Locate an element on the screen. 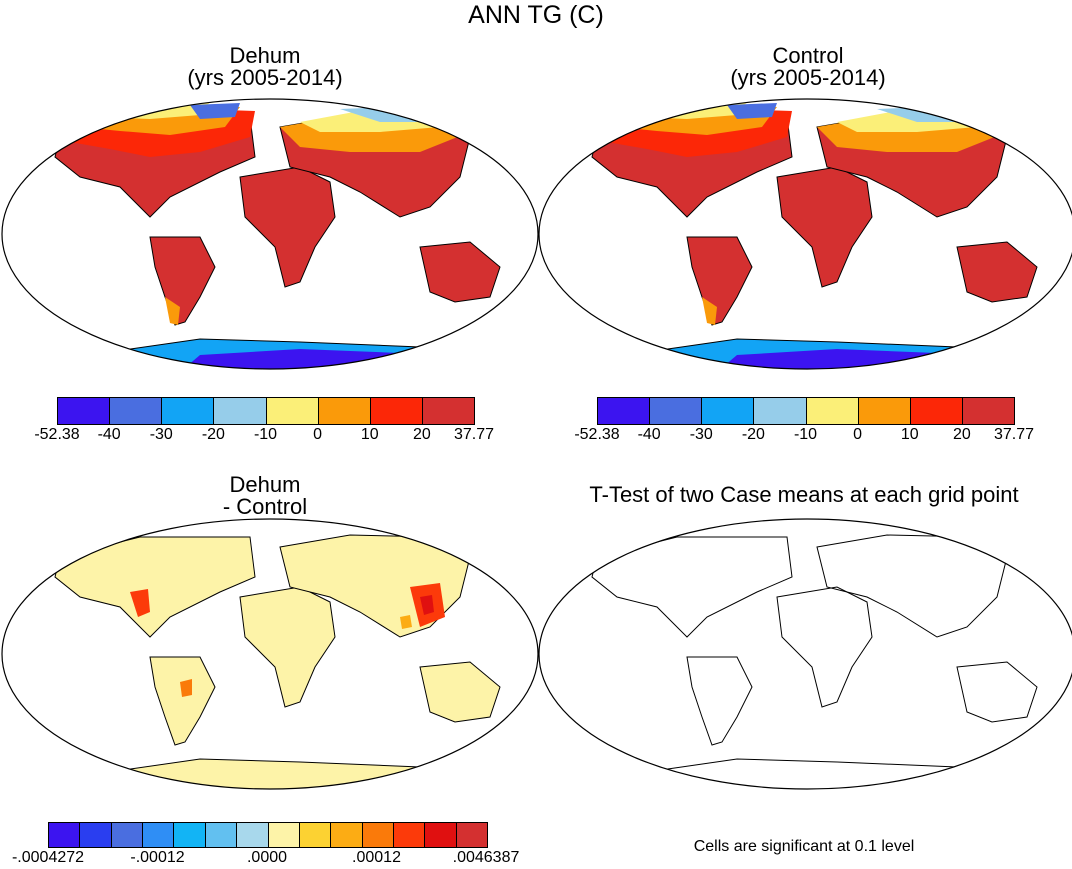 This screenshot has height=869, width=1072. colorbar-dehum-tick-label: 20 is located at coordinates (421, 434).